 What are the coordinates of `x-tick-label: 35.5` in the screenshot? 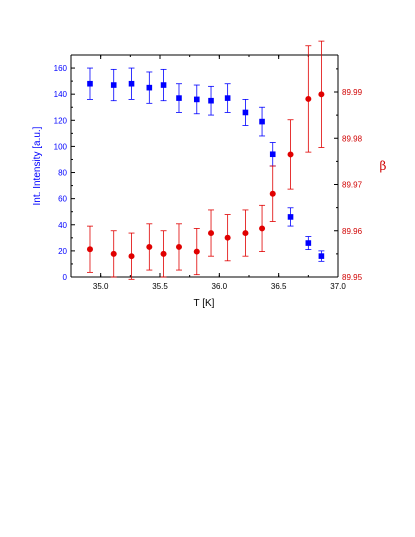 It's located at (160, 286).